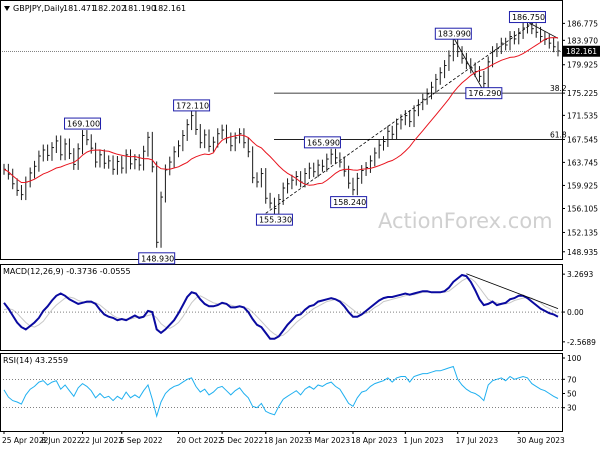 The width and height of the screenshot is (600, 450). I want to click on swing-label-8: 186.750, so click(528, 17).